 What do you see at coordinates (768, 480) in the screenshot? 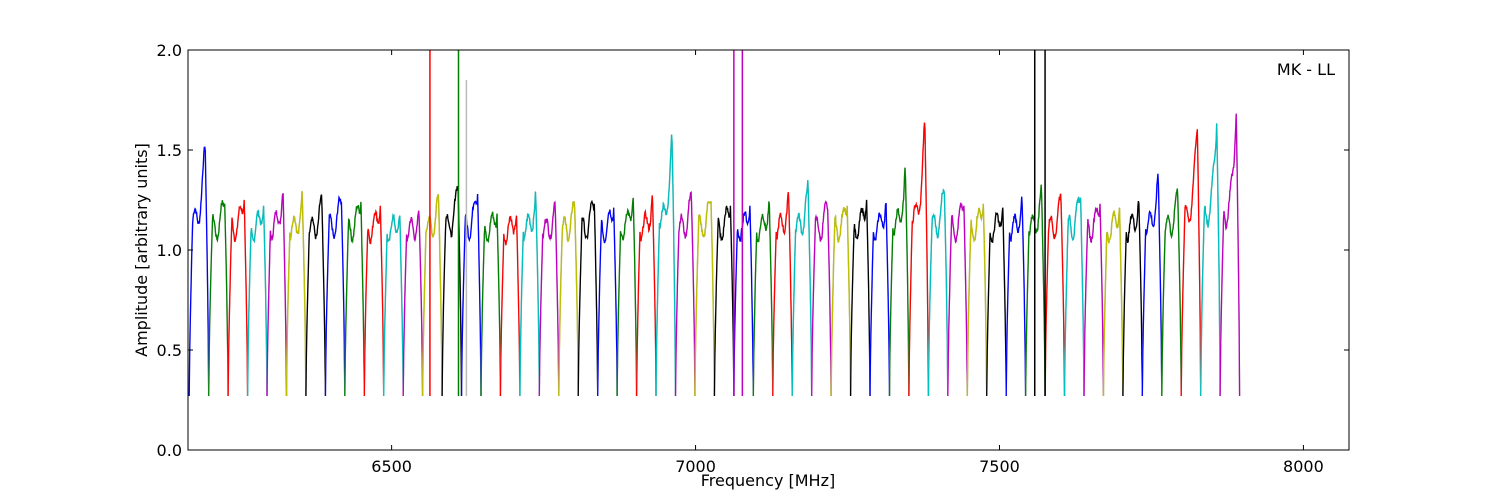
I see `x-axis-title: Frequency [MHz]` at bounding box center [768, 480].